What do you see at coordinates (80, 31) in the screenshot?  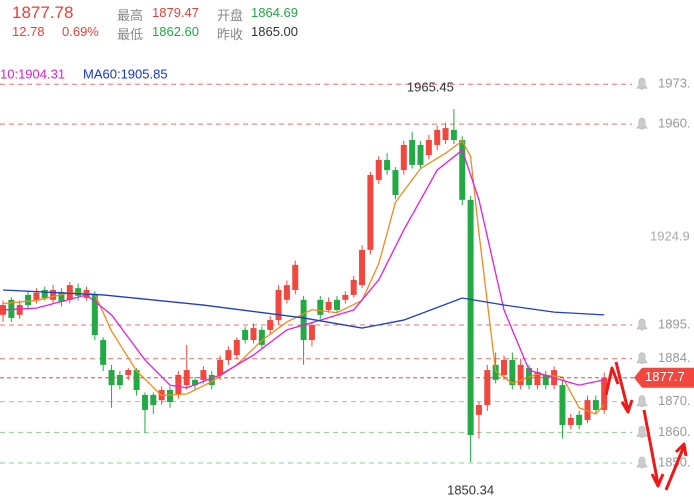 I see `change-pct: 0.69%` at bounding box center [80, 31].